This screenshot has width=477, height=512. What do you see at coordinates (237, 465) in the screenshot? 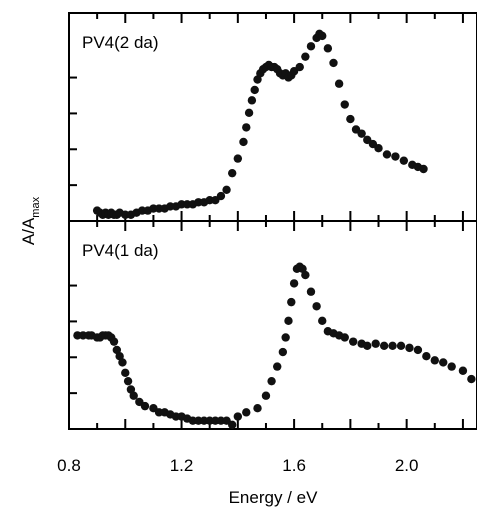
I see `x-tick-labels: 0.8 1.2 1.6 2.0` at bounding box center [237, 465].